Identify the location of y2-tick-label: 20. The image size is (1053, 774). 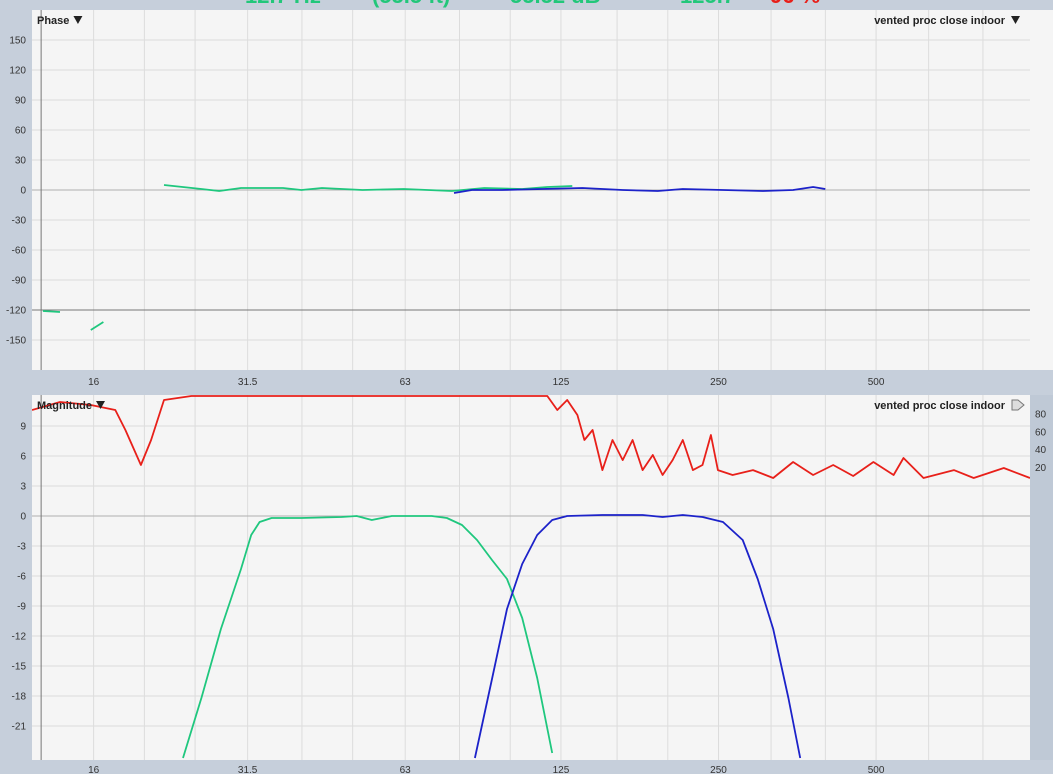
(1041, 468).